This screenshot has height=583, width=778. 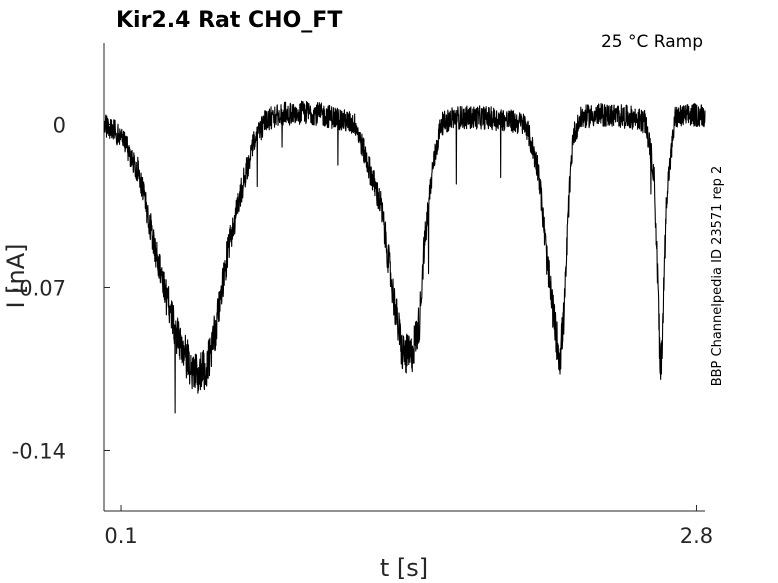 I want to click on y-tick-label: -0.07, so click(x=39, y=288).